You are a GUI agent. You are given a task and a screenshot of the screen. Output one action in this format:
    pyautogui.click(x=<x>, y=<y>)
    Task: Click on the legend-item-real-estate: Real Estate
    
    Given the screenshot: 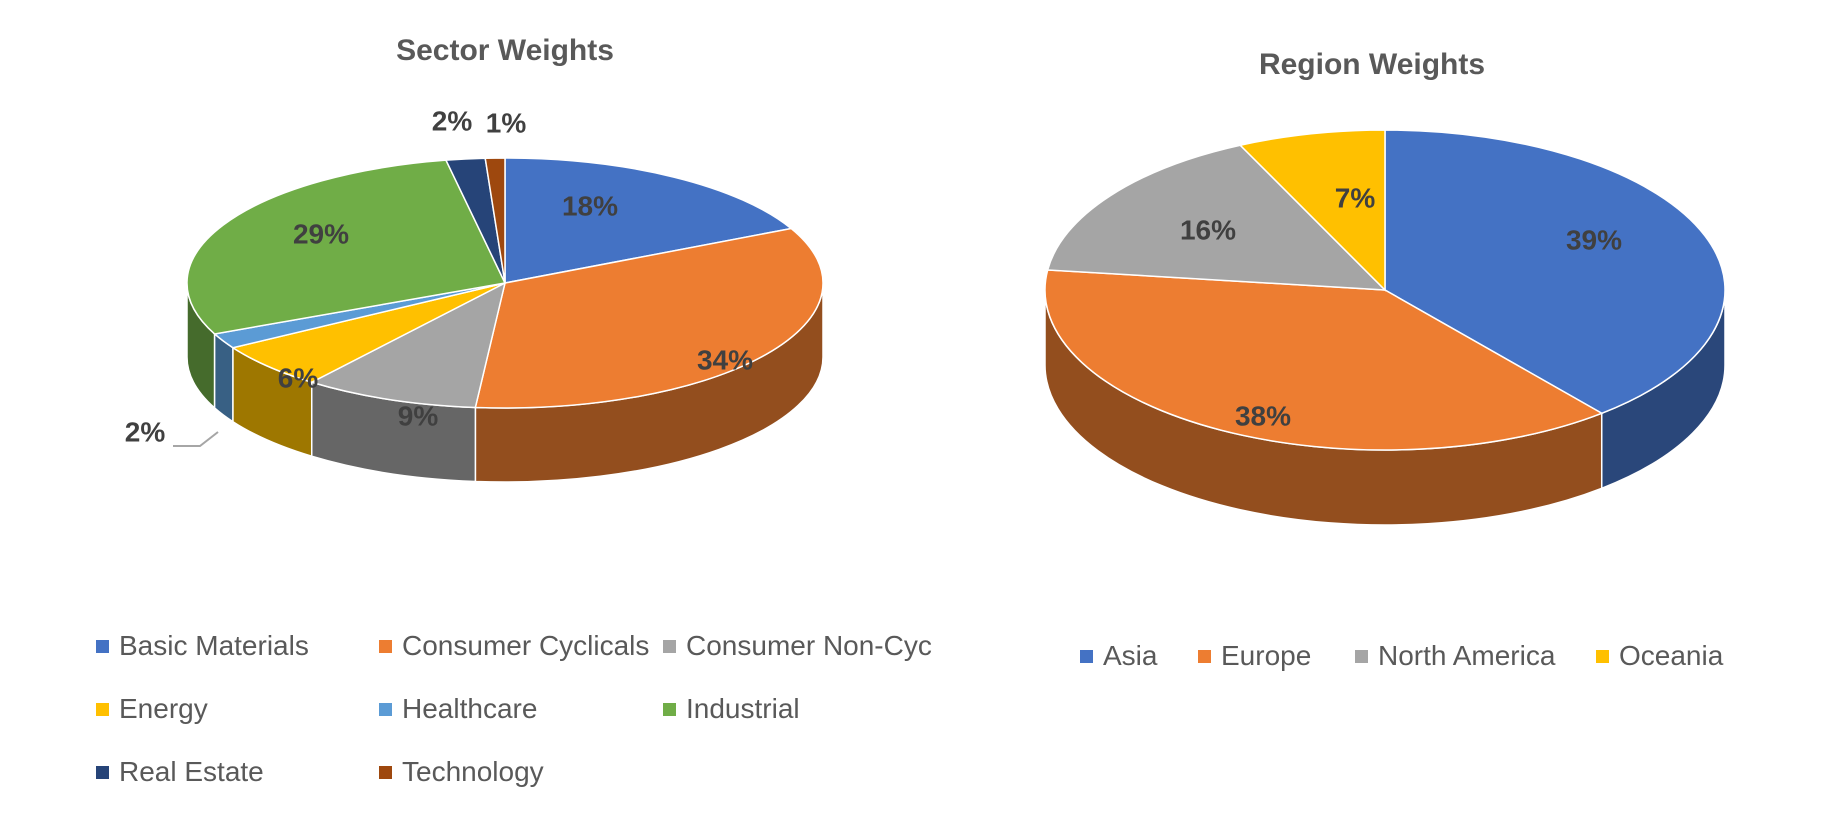 What is the action you would take?
    pyautogui.click(x=180, y=772)
    